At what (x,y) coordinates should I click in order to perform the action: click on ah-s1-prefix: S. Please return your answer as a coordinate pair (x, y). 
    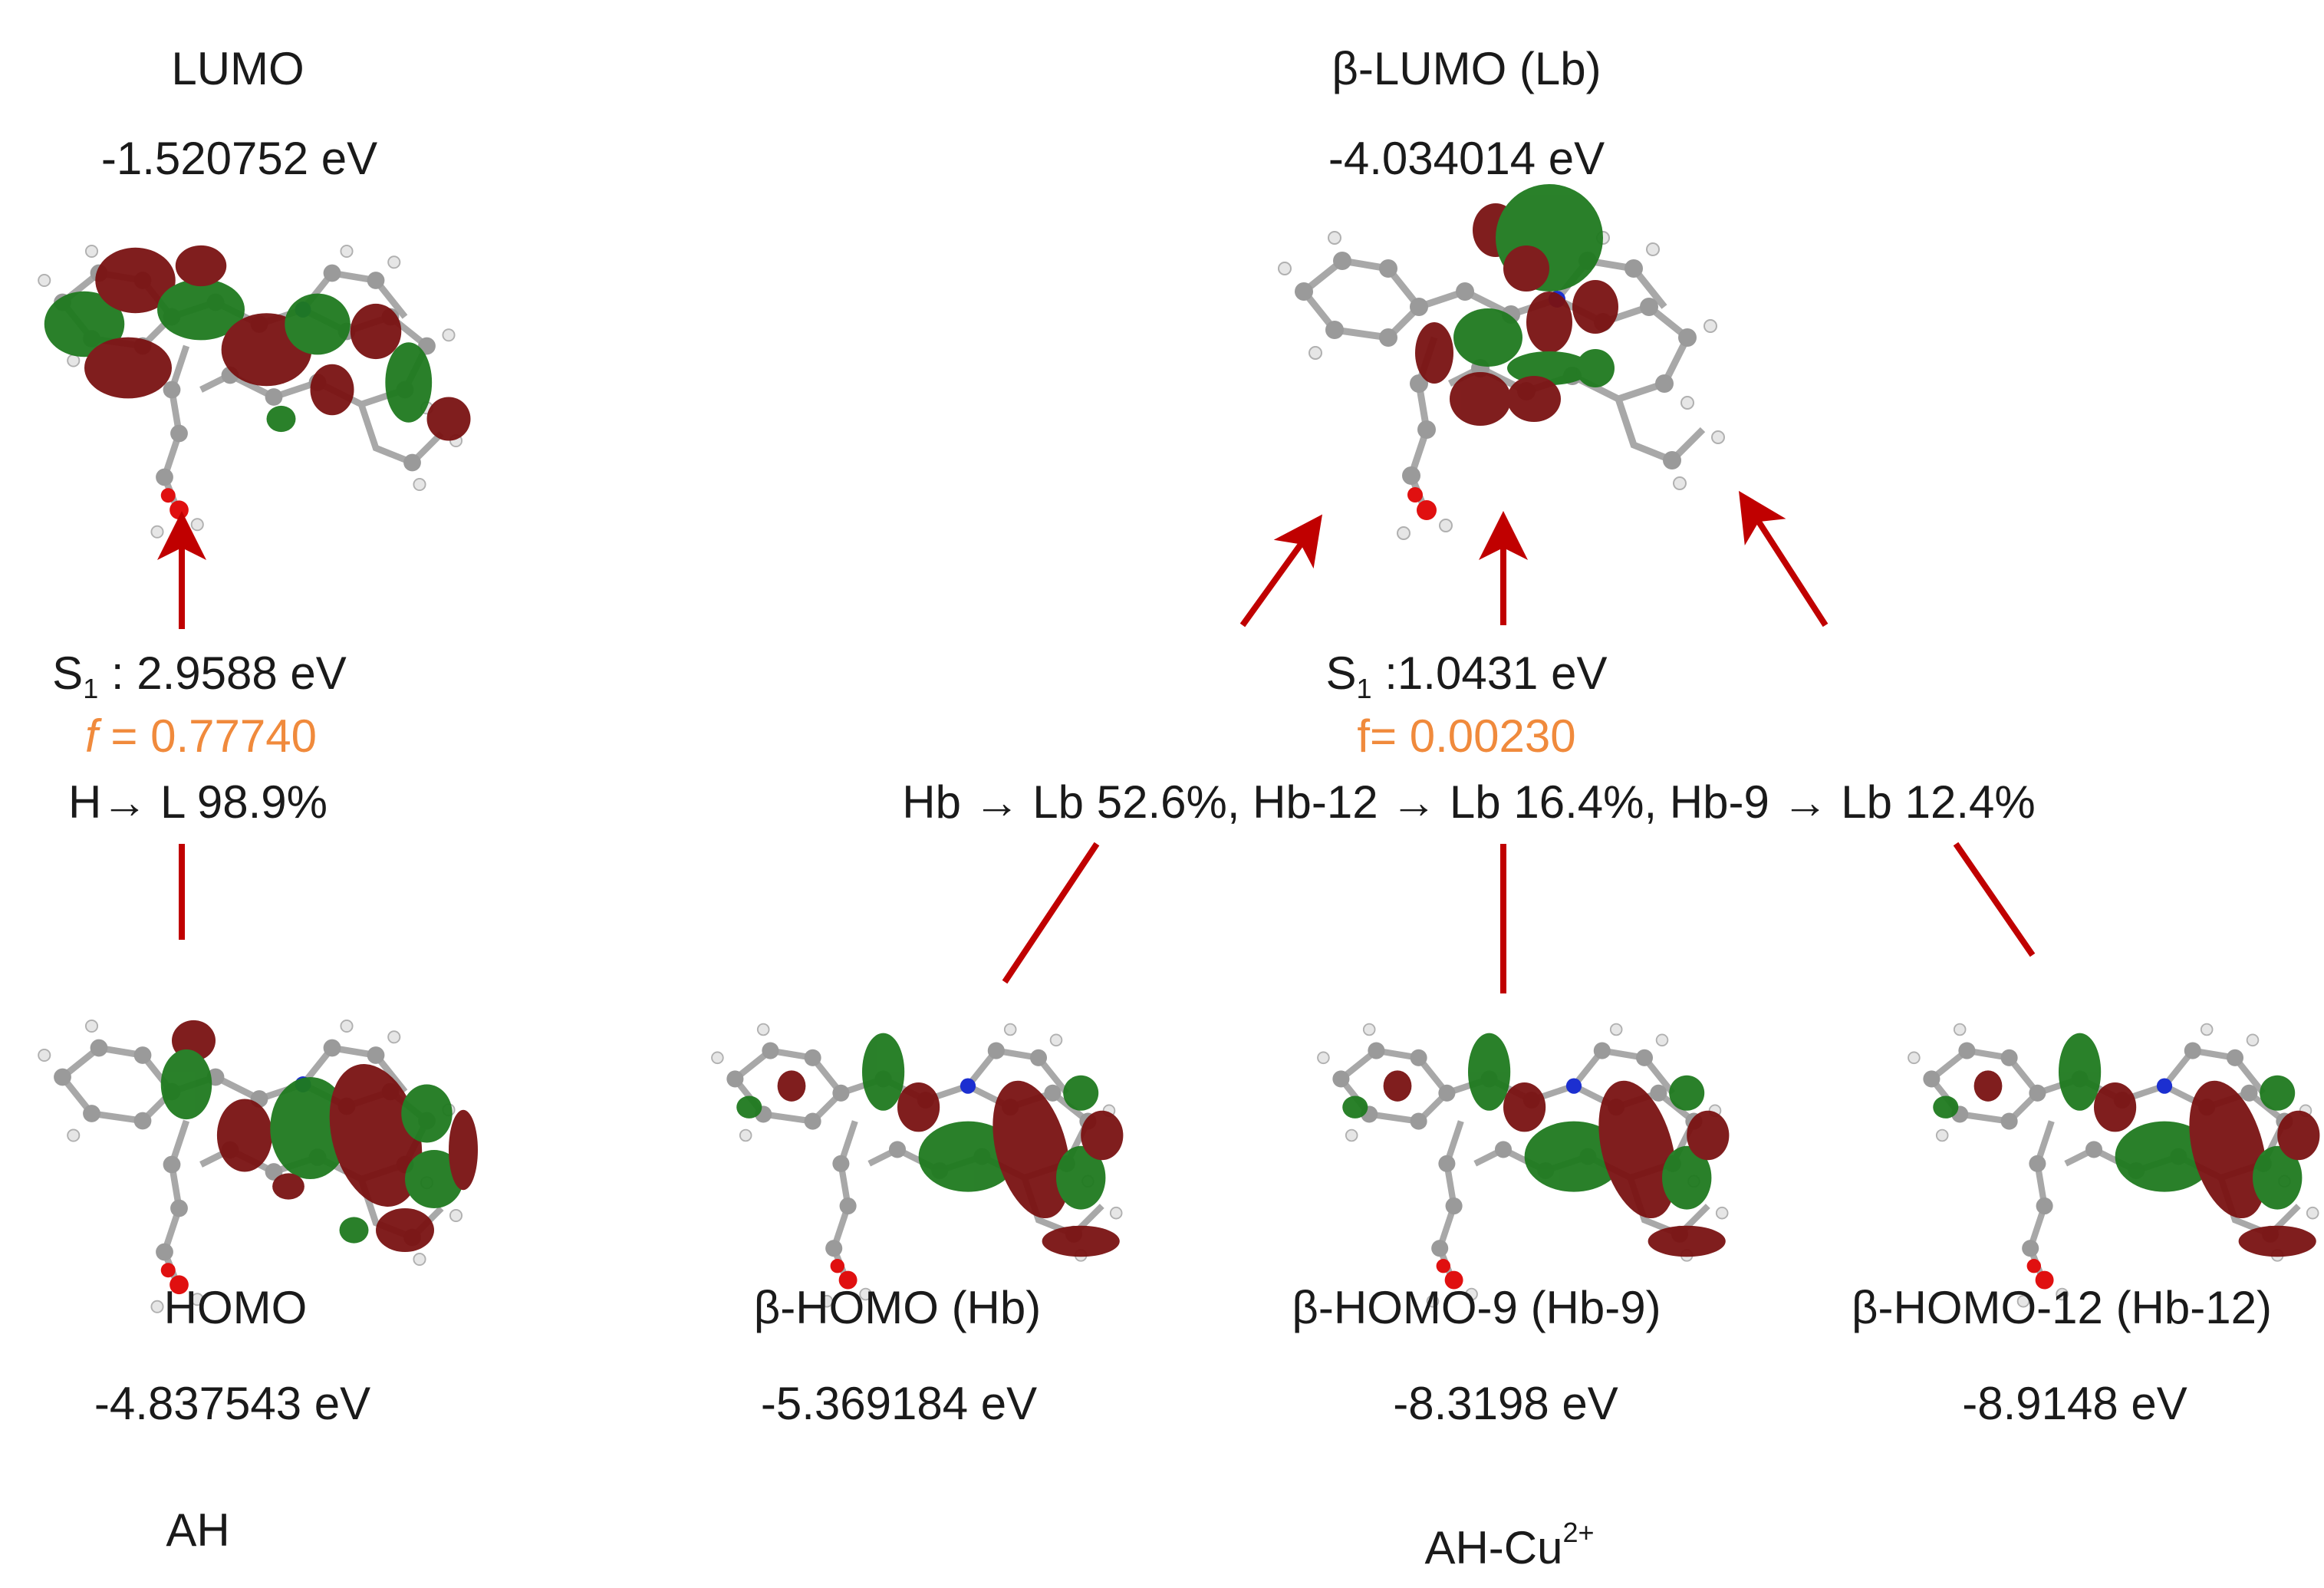
    Looking at the image, I should click on (68, 673).